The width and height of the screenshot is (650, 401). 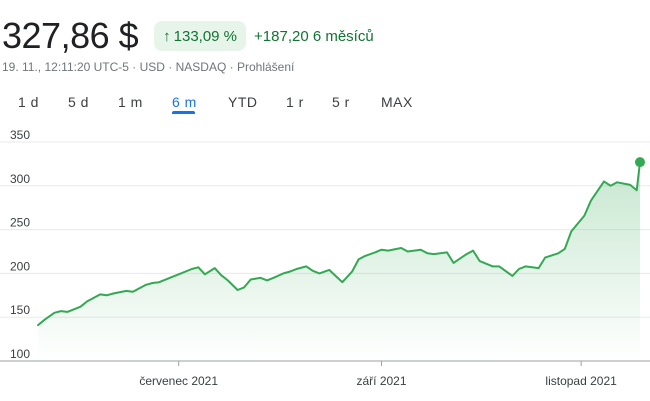 I want to click on percent-change-badge: ↑ 133,09 %, so click(x=200, y=36).